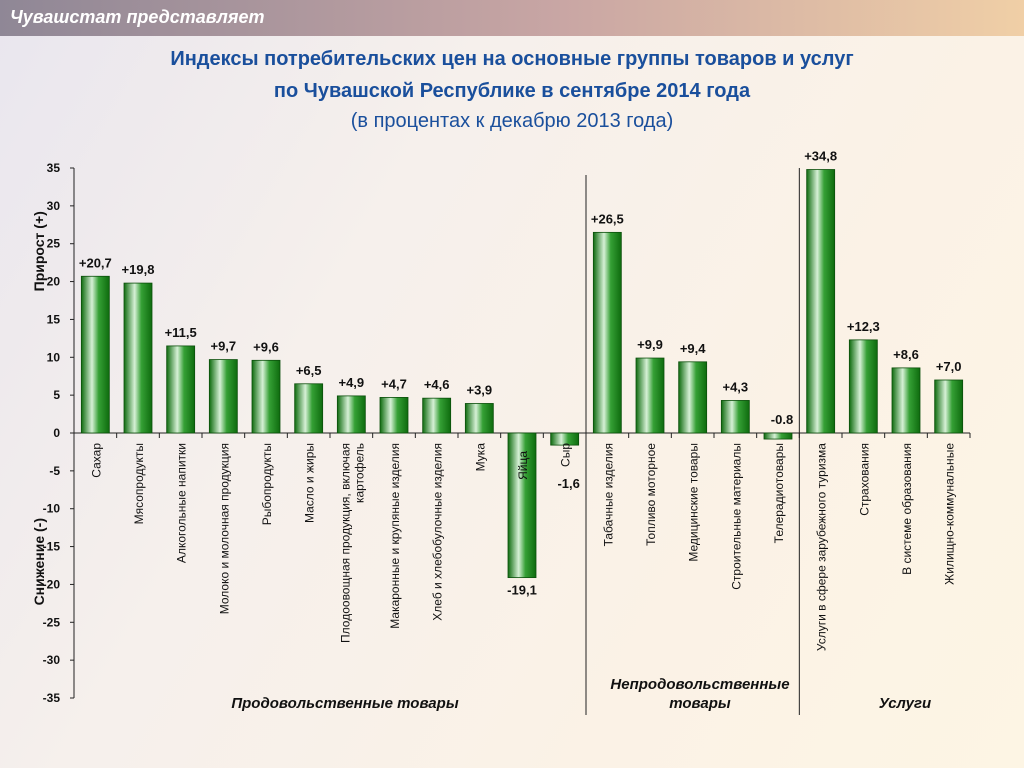 Image resolution: width=1024 pixels, height=768 pixels. Describe the element at coordinates (863, 326) in the screenshot. I see `data-label: +12,3` at that location.